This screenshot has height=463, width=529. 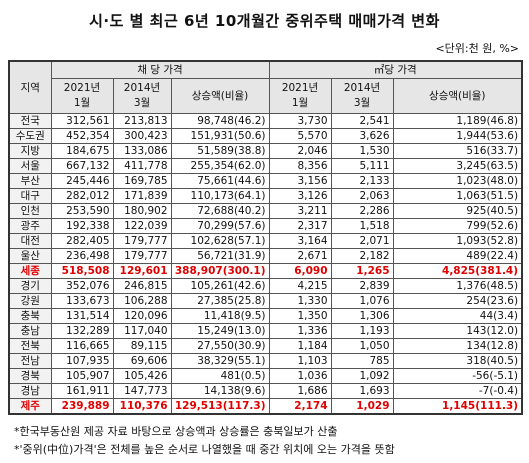 What do you see at coordinates (362, 256) in the screenshot?
I see `value-cell: 2,182` at bounding box center [362, 256].